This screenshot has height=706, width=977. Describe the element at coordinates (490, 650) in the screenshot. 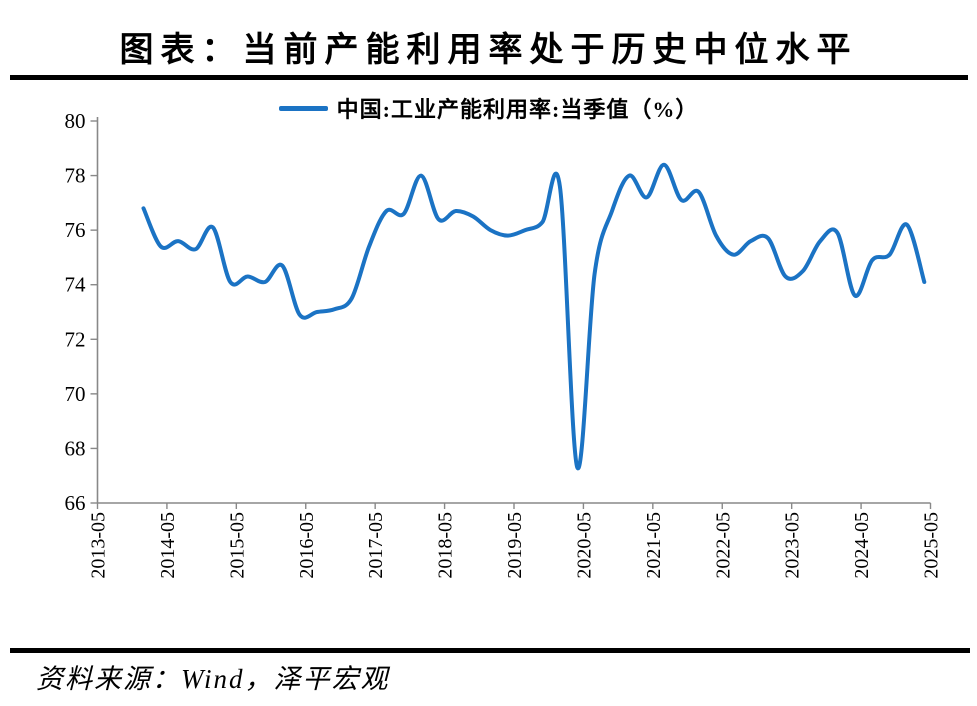

I see `footer-divider-rule` at that location.